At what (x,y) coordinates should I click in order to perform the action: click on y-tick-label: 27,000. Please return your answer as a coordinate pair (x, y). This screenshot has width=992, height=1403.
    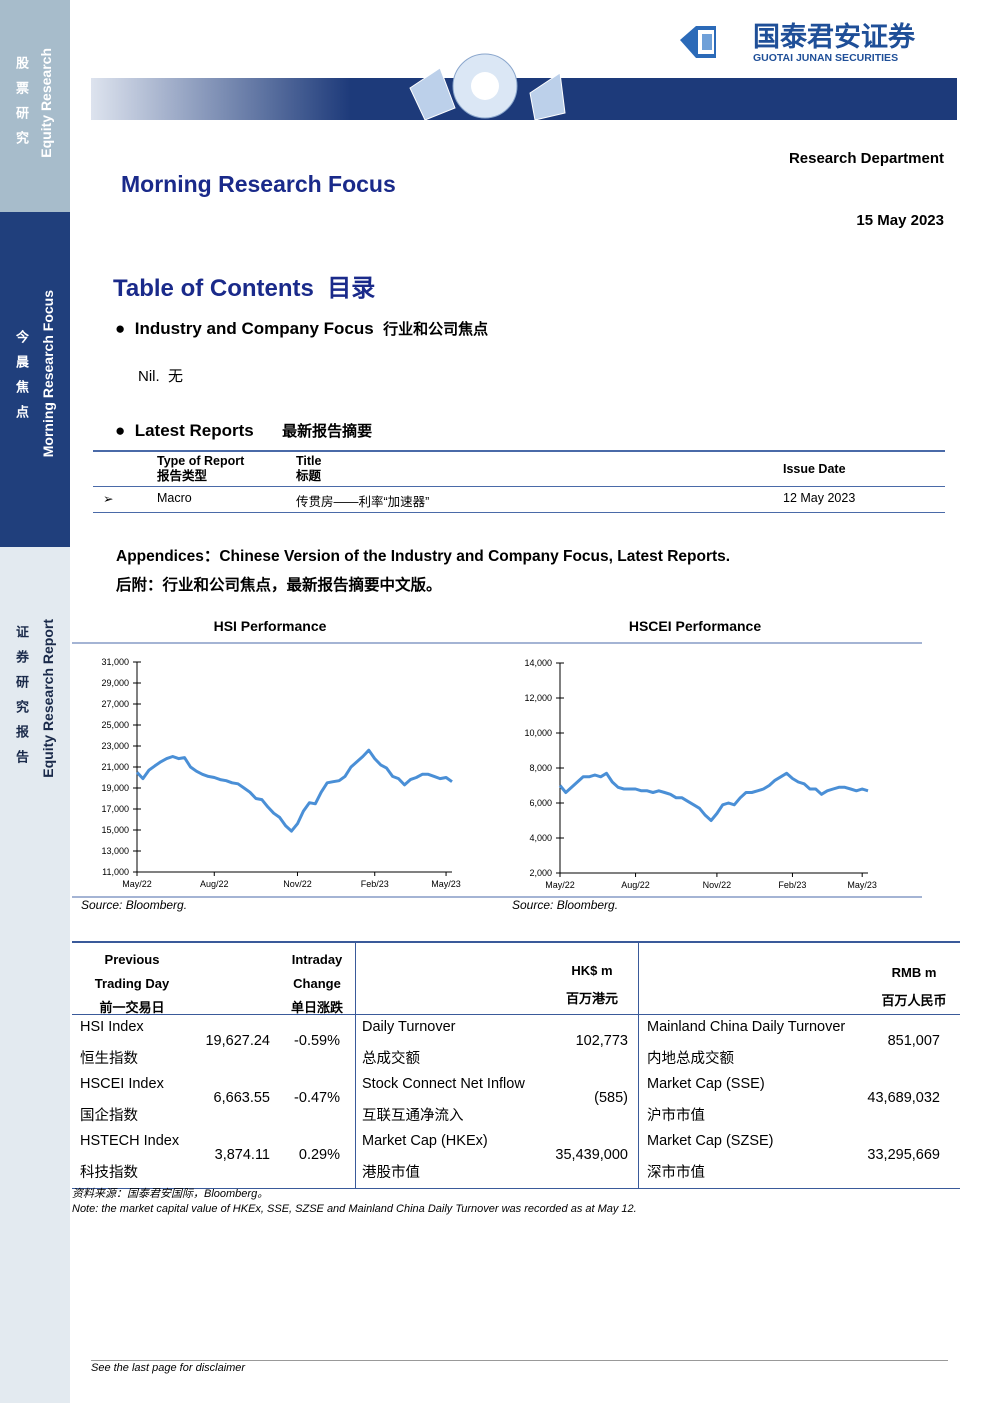
    Looking at the image, I should click on (115, 704).